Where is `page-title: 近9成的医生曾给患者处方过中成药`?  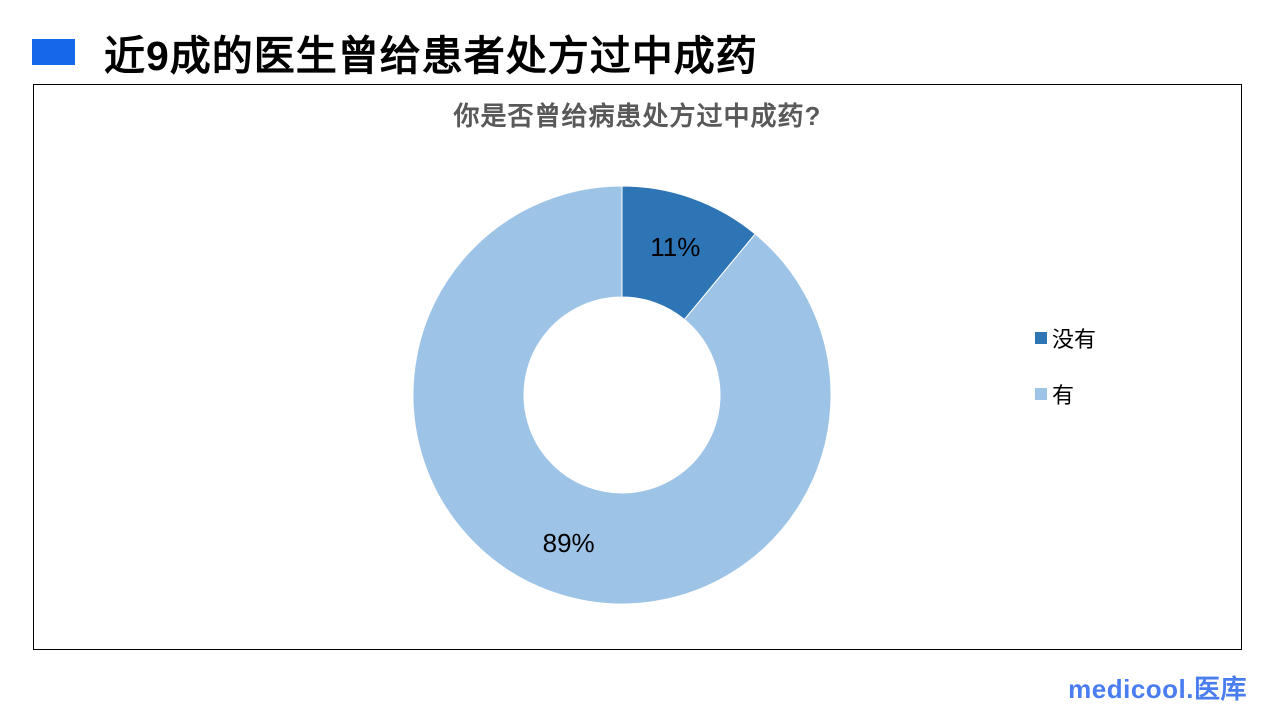
page-title: 近9成的医生曾给患者处方过中成药 is located at coordinates (431, 56).